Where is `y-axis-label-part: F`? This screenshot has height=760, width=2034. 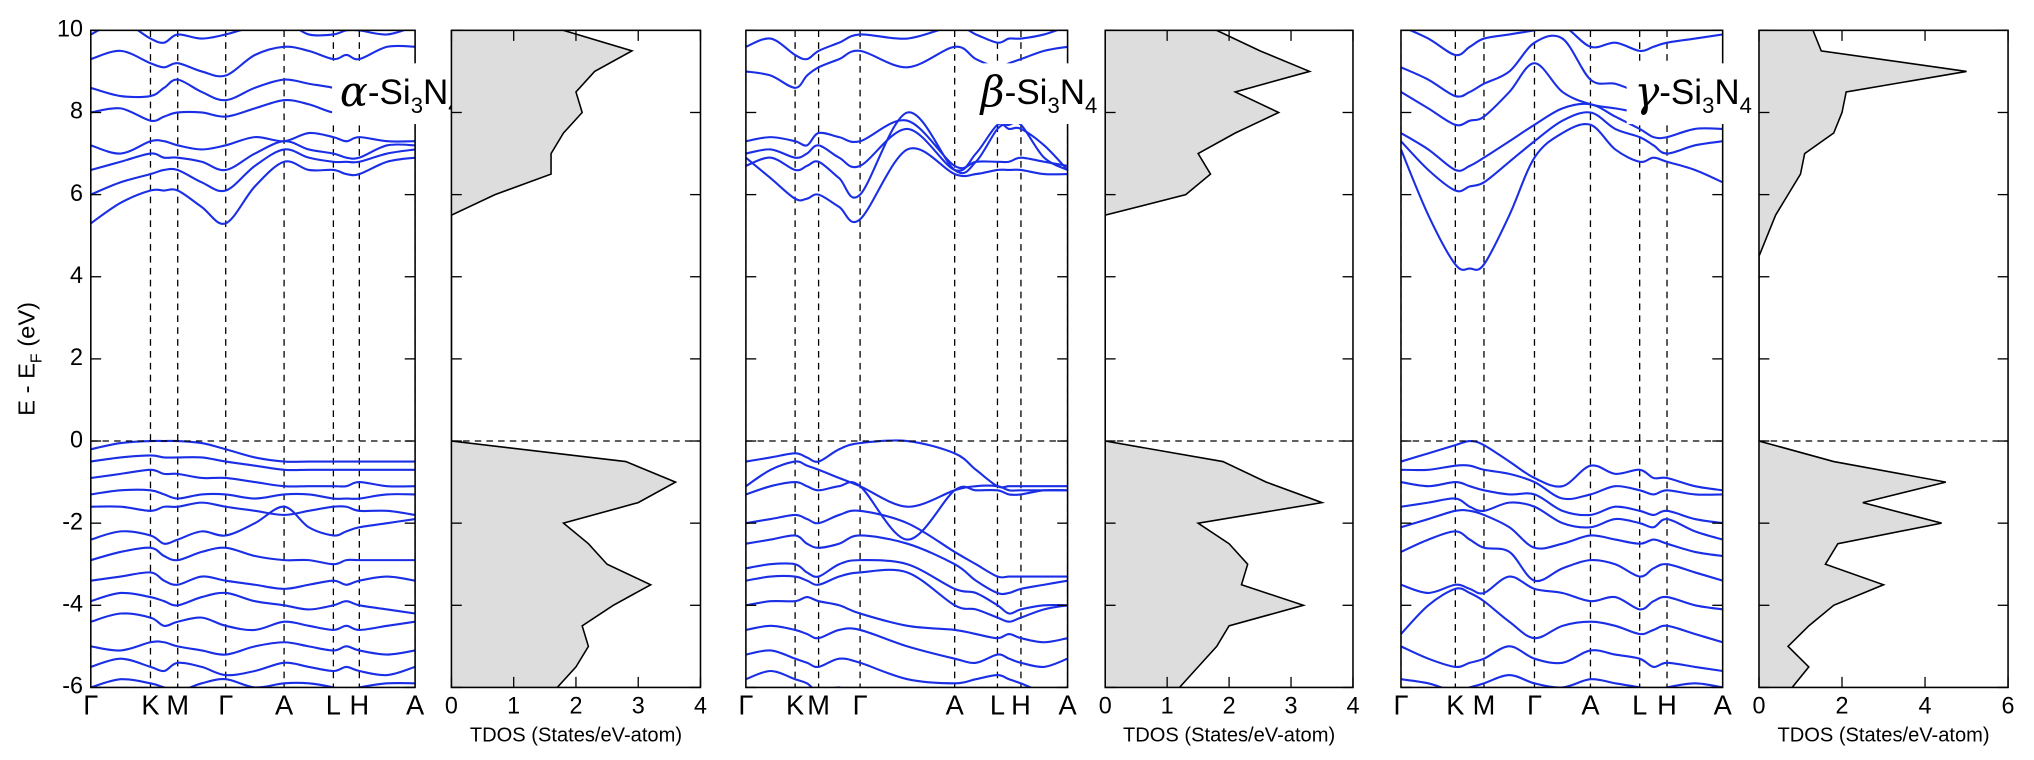 y-axis-label-part: F is located at coordinates (36, 358).